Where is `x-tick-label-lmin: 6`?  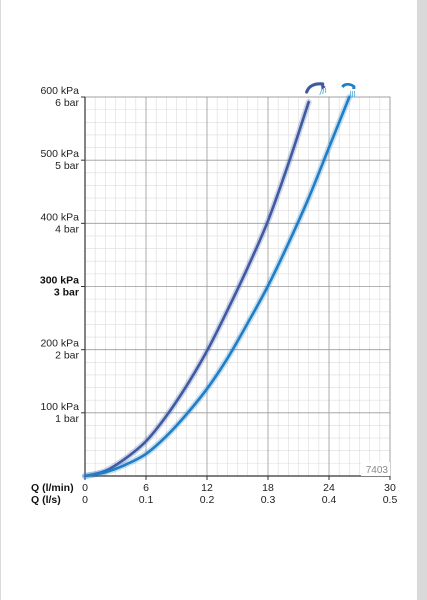
x-tick-label-lmin: 6 is located at coordinates (146, 488).